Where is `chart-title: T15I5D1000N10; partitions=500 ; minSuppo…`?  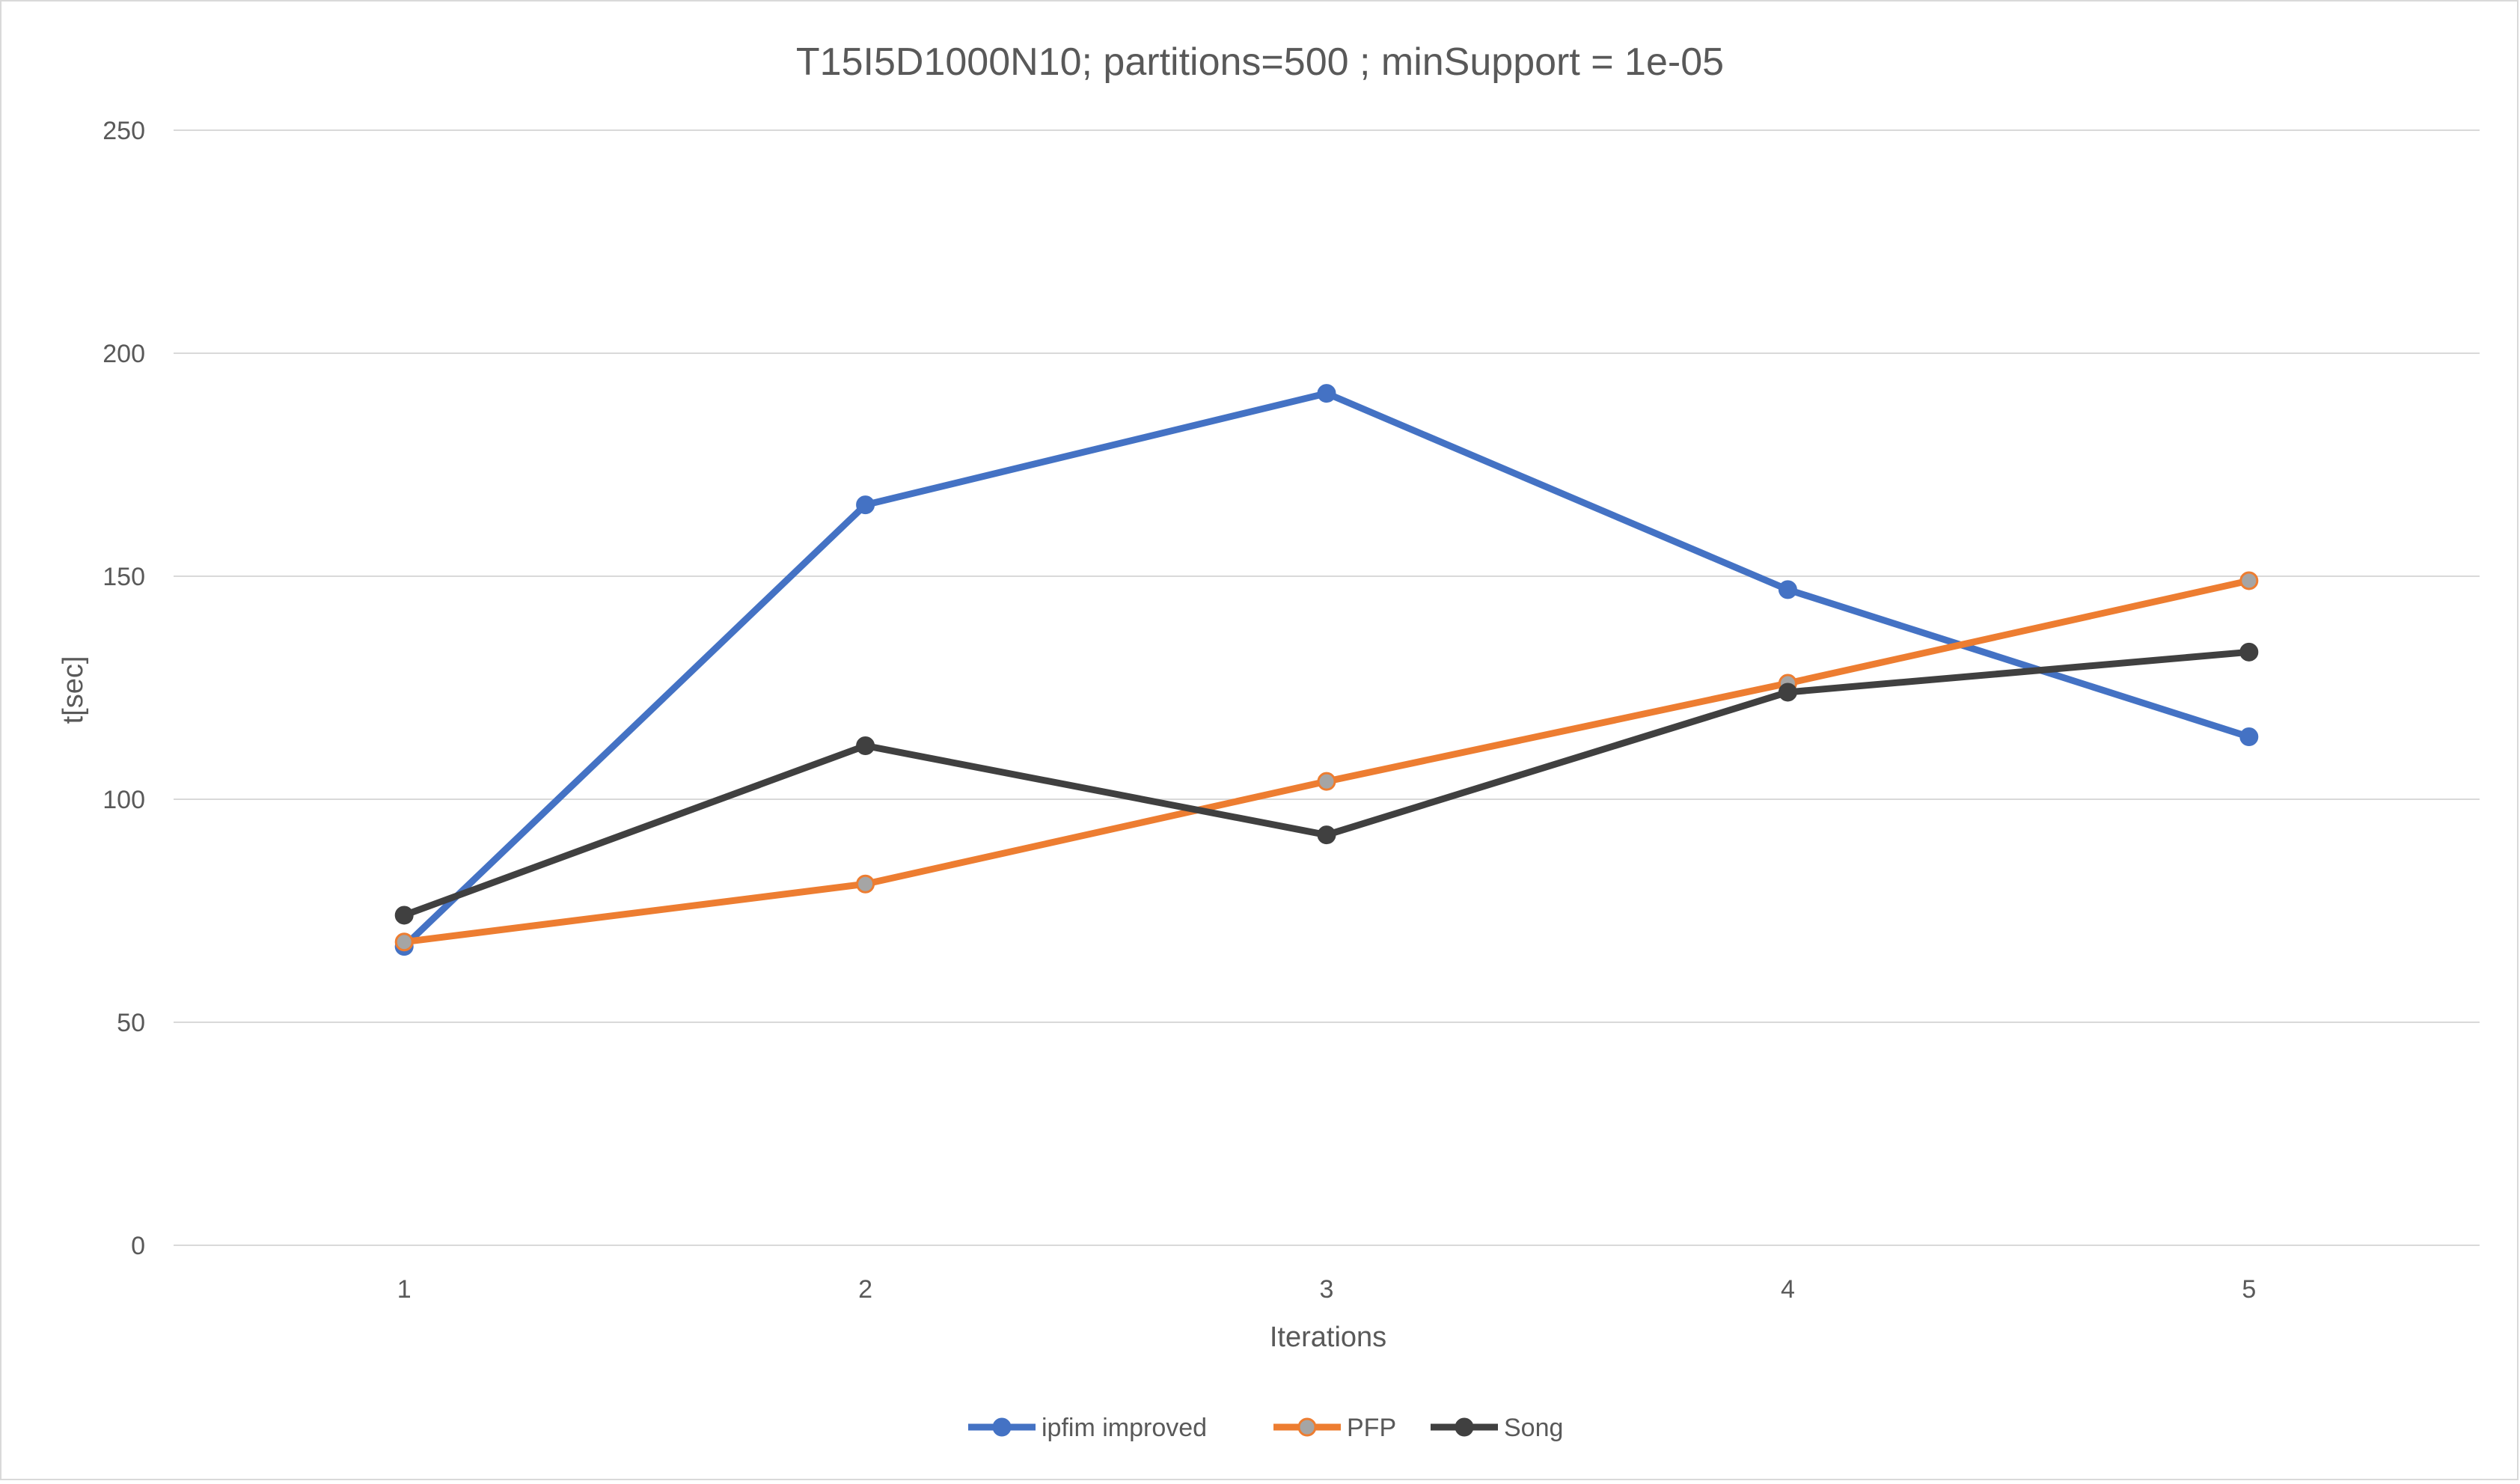
chart-title: T15I5D1000N10; partitions=500 ; minSuppo… is located at coordinates (1260, 62).